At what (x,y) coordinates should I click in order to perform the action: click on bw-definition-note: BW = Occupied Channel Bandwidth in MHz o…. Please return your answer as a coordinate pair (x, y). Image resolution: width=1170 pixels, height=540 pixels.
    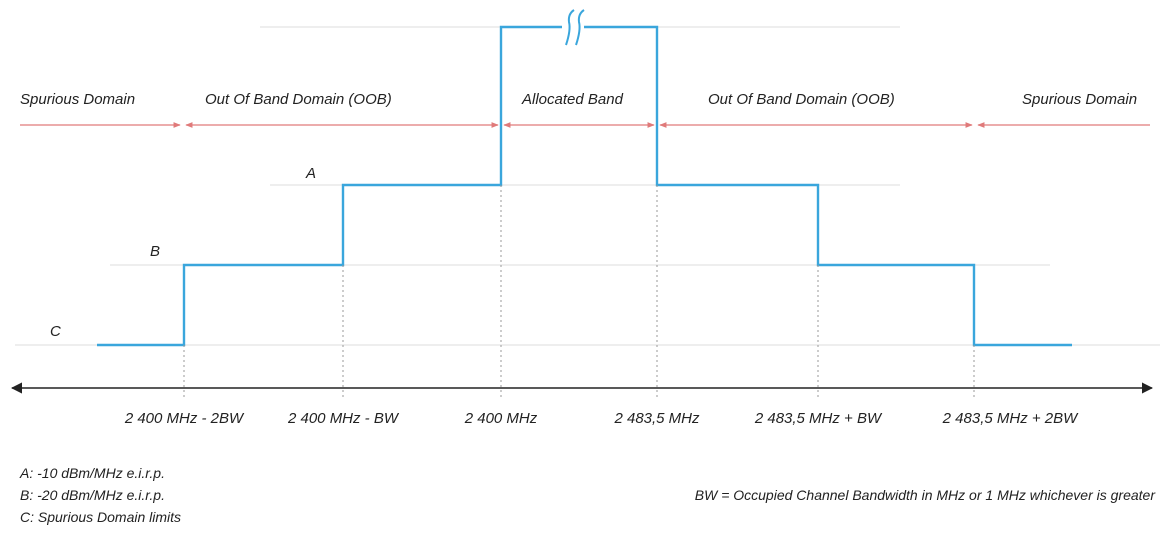
    Looking at the image, I should click on (926, 495).